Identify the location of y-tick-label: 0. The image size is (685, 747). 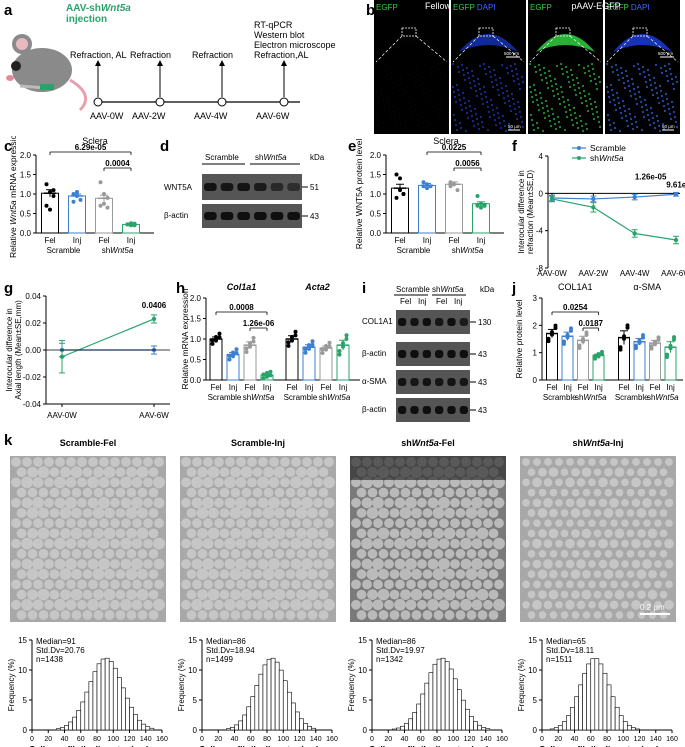
(535, 730).